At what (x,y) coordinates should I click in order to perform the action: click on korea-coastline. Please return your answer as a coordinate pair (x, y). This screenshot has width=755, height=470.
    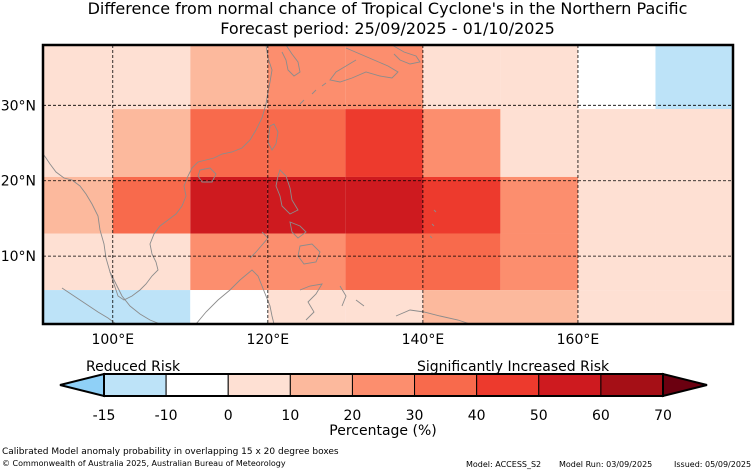
    Looking at the image, I should click on (291, 61).